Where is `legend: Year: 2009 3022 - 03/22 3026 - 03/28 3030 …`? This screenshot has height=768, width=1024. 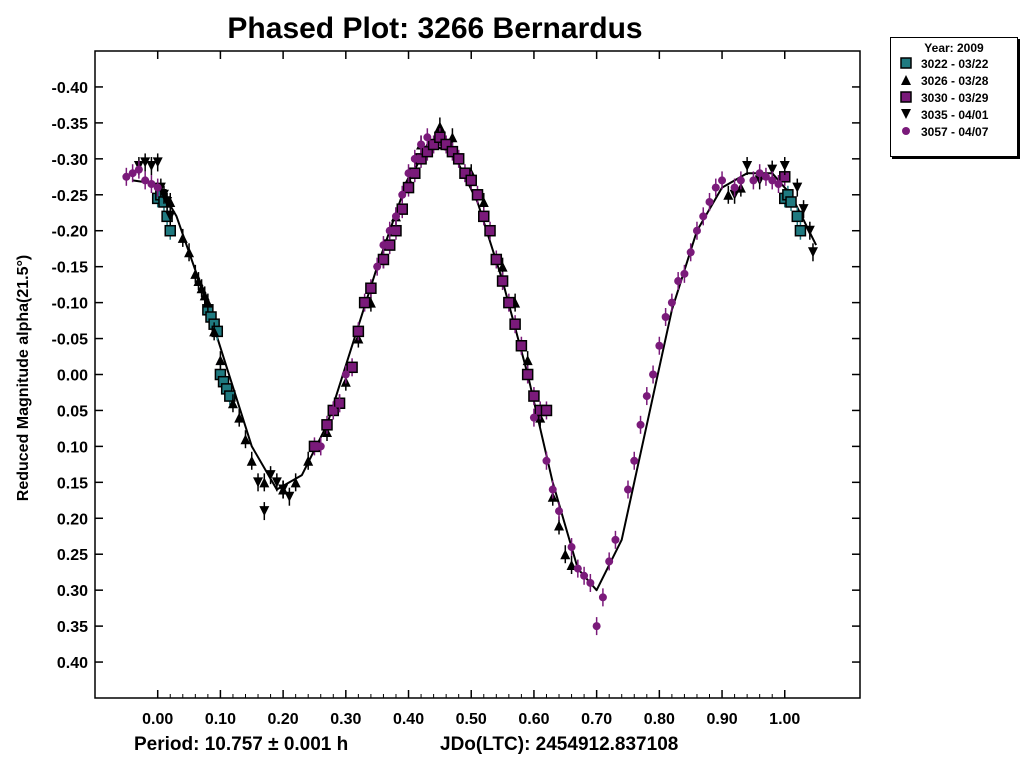 legend: Year: 2009 3022 - 03/22 3026 - 03/28 3030 … is located at coordinates (954, 97).